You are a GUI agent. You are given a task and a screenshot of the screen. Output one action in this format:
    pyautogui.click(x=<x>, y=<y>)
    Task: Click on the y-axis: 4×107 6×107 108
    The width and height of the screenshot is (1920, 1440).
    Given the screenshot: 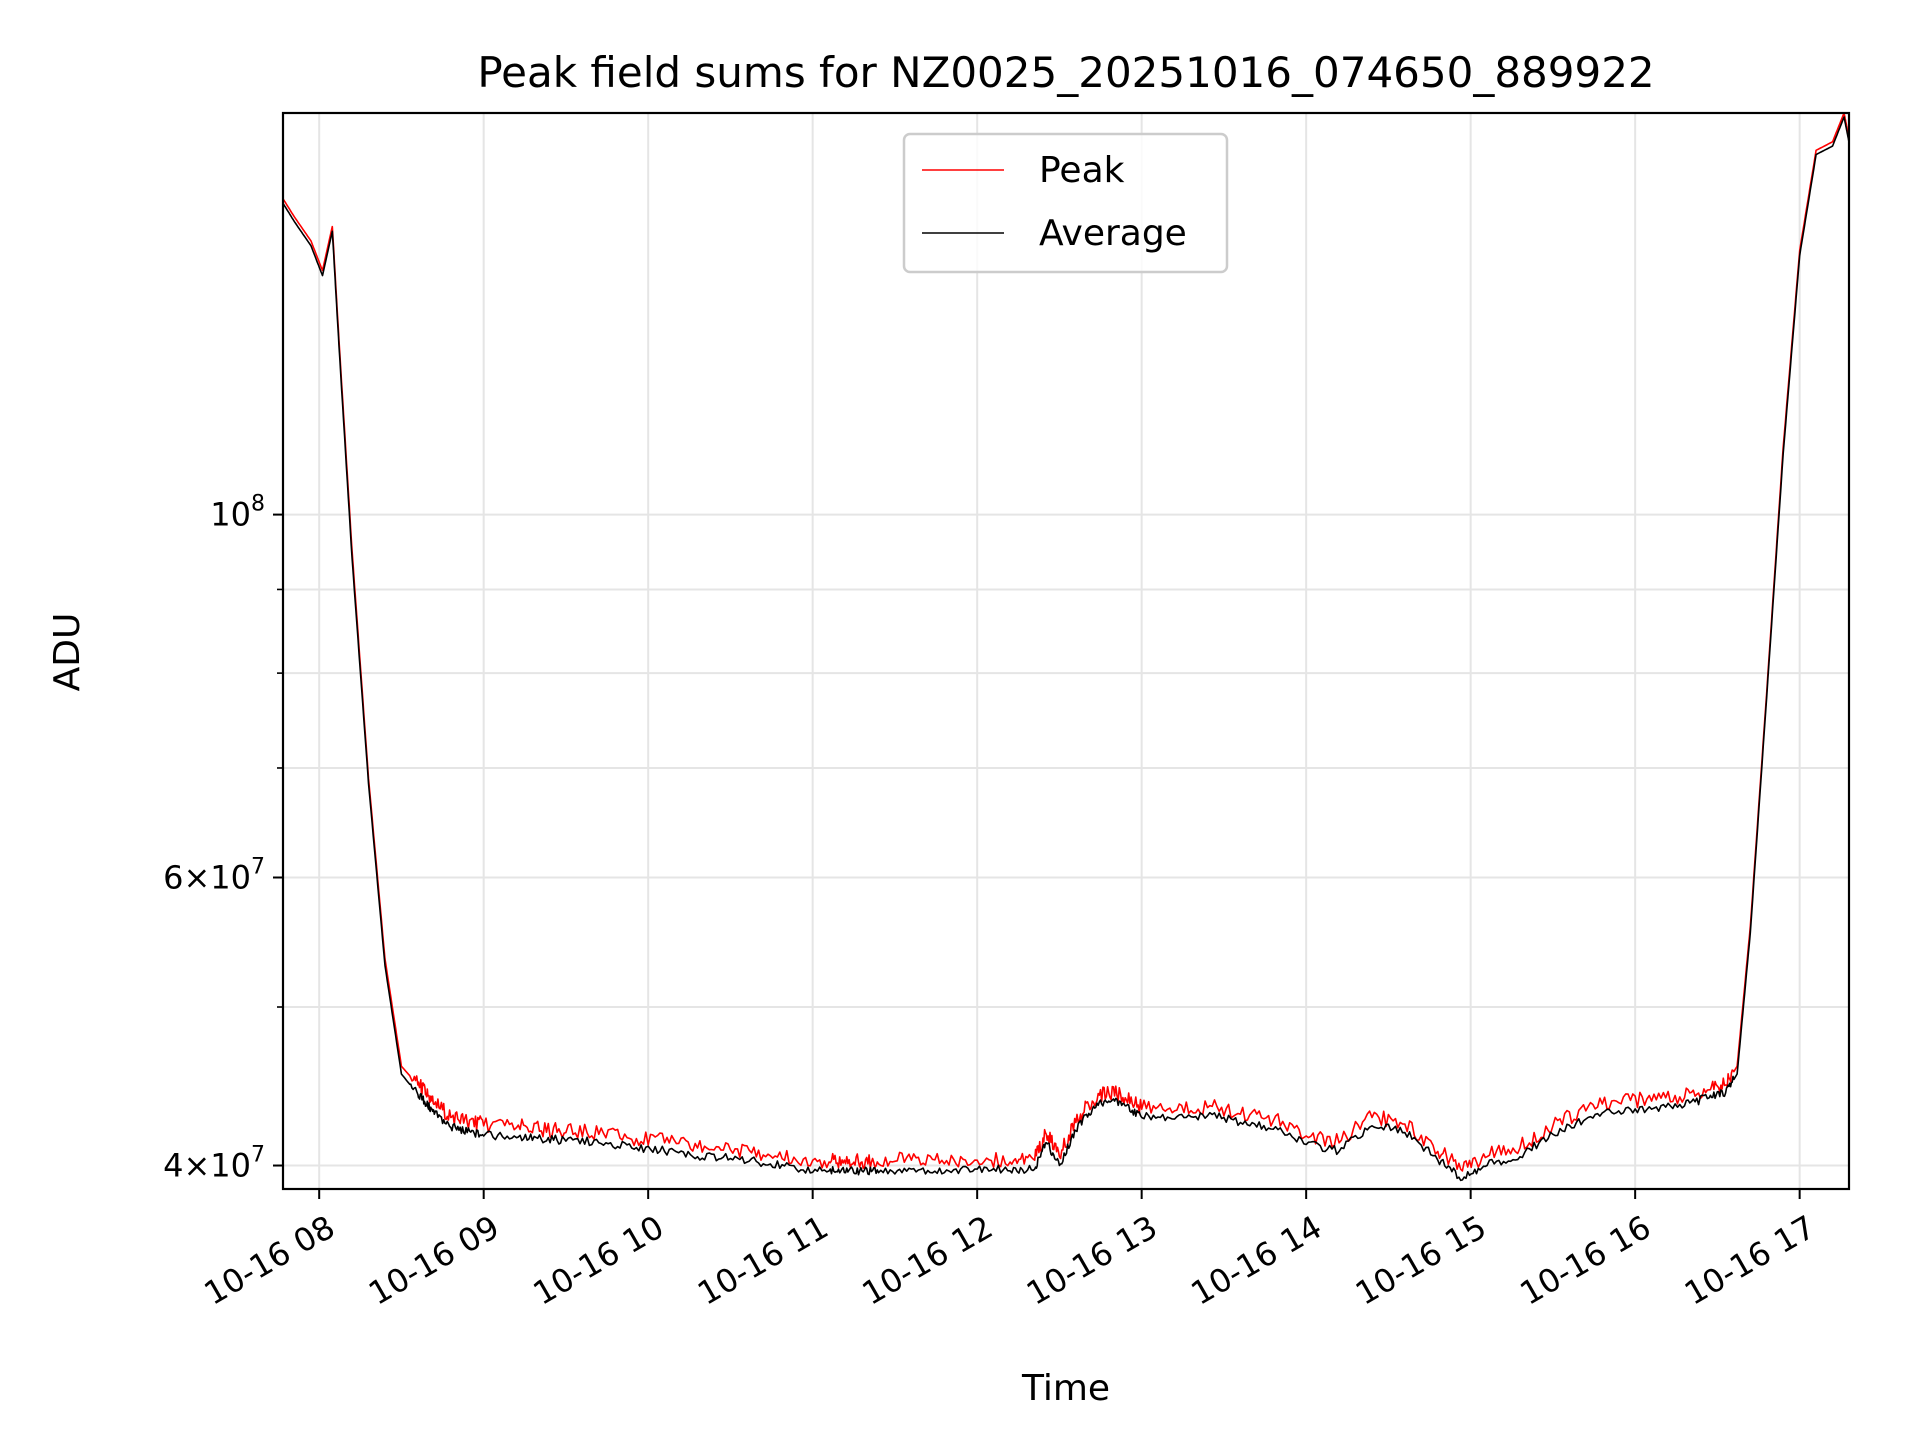 What is the action you would take?
    pyautogui.click(x=223, y=838)
    